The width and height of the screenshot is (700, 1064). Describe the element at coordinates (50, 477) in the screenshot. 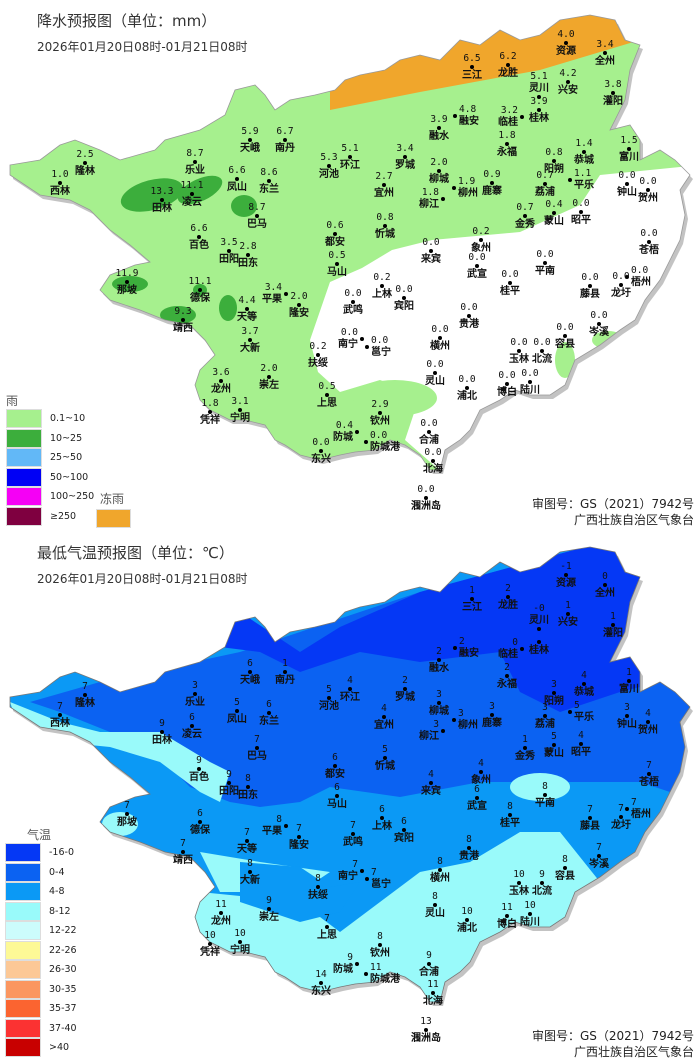

I see `legend-item: 50~100` at that location.